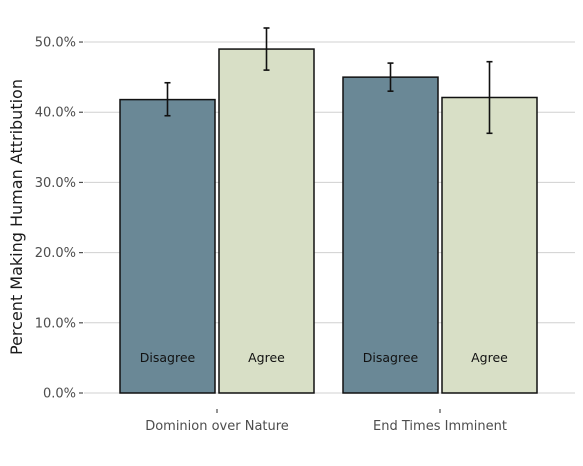 The height and width of the screenshot is (466, 583). I want to click on y-tick-label: 50.0%, so click(55, 43).